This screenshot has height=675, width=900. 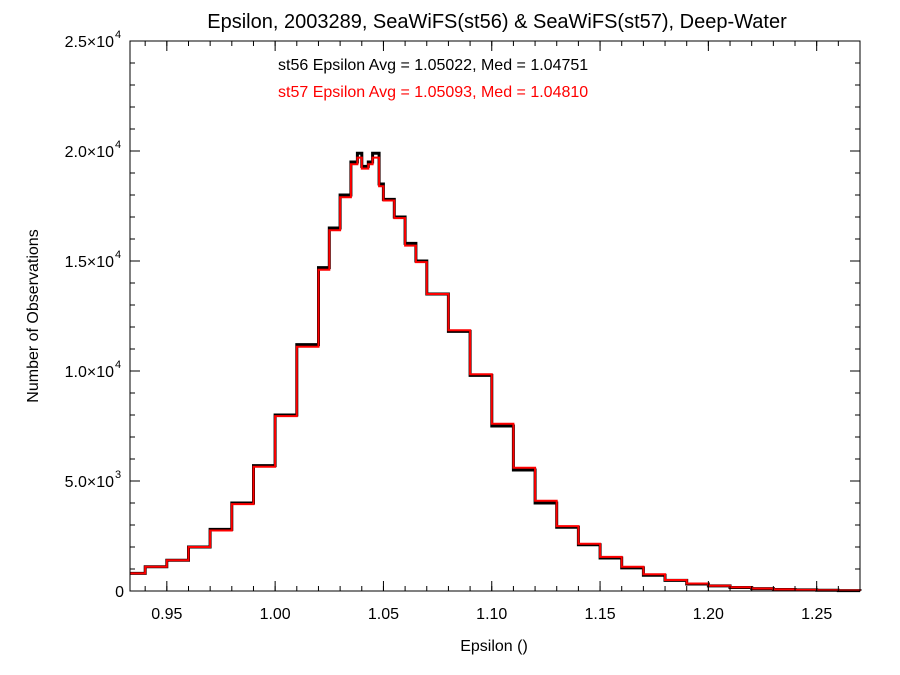 I want to click on x-tick-label: 1.25, so click(x=816, y=614).